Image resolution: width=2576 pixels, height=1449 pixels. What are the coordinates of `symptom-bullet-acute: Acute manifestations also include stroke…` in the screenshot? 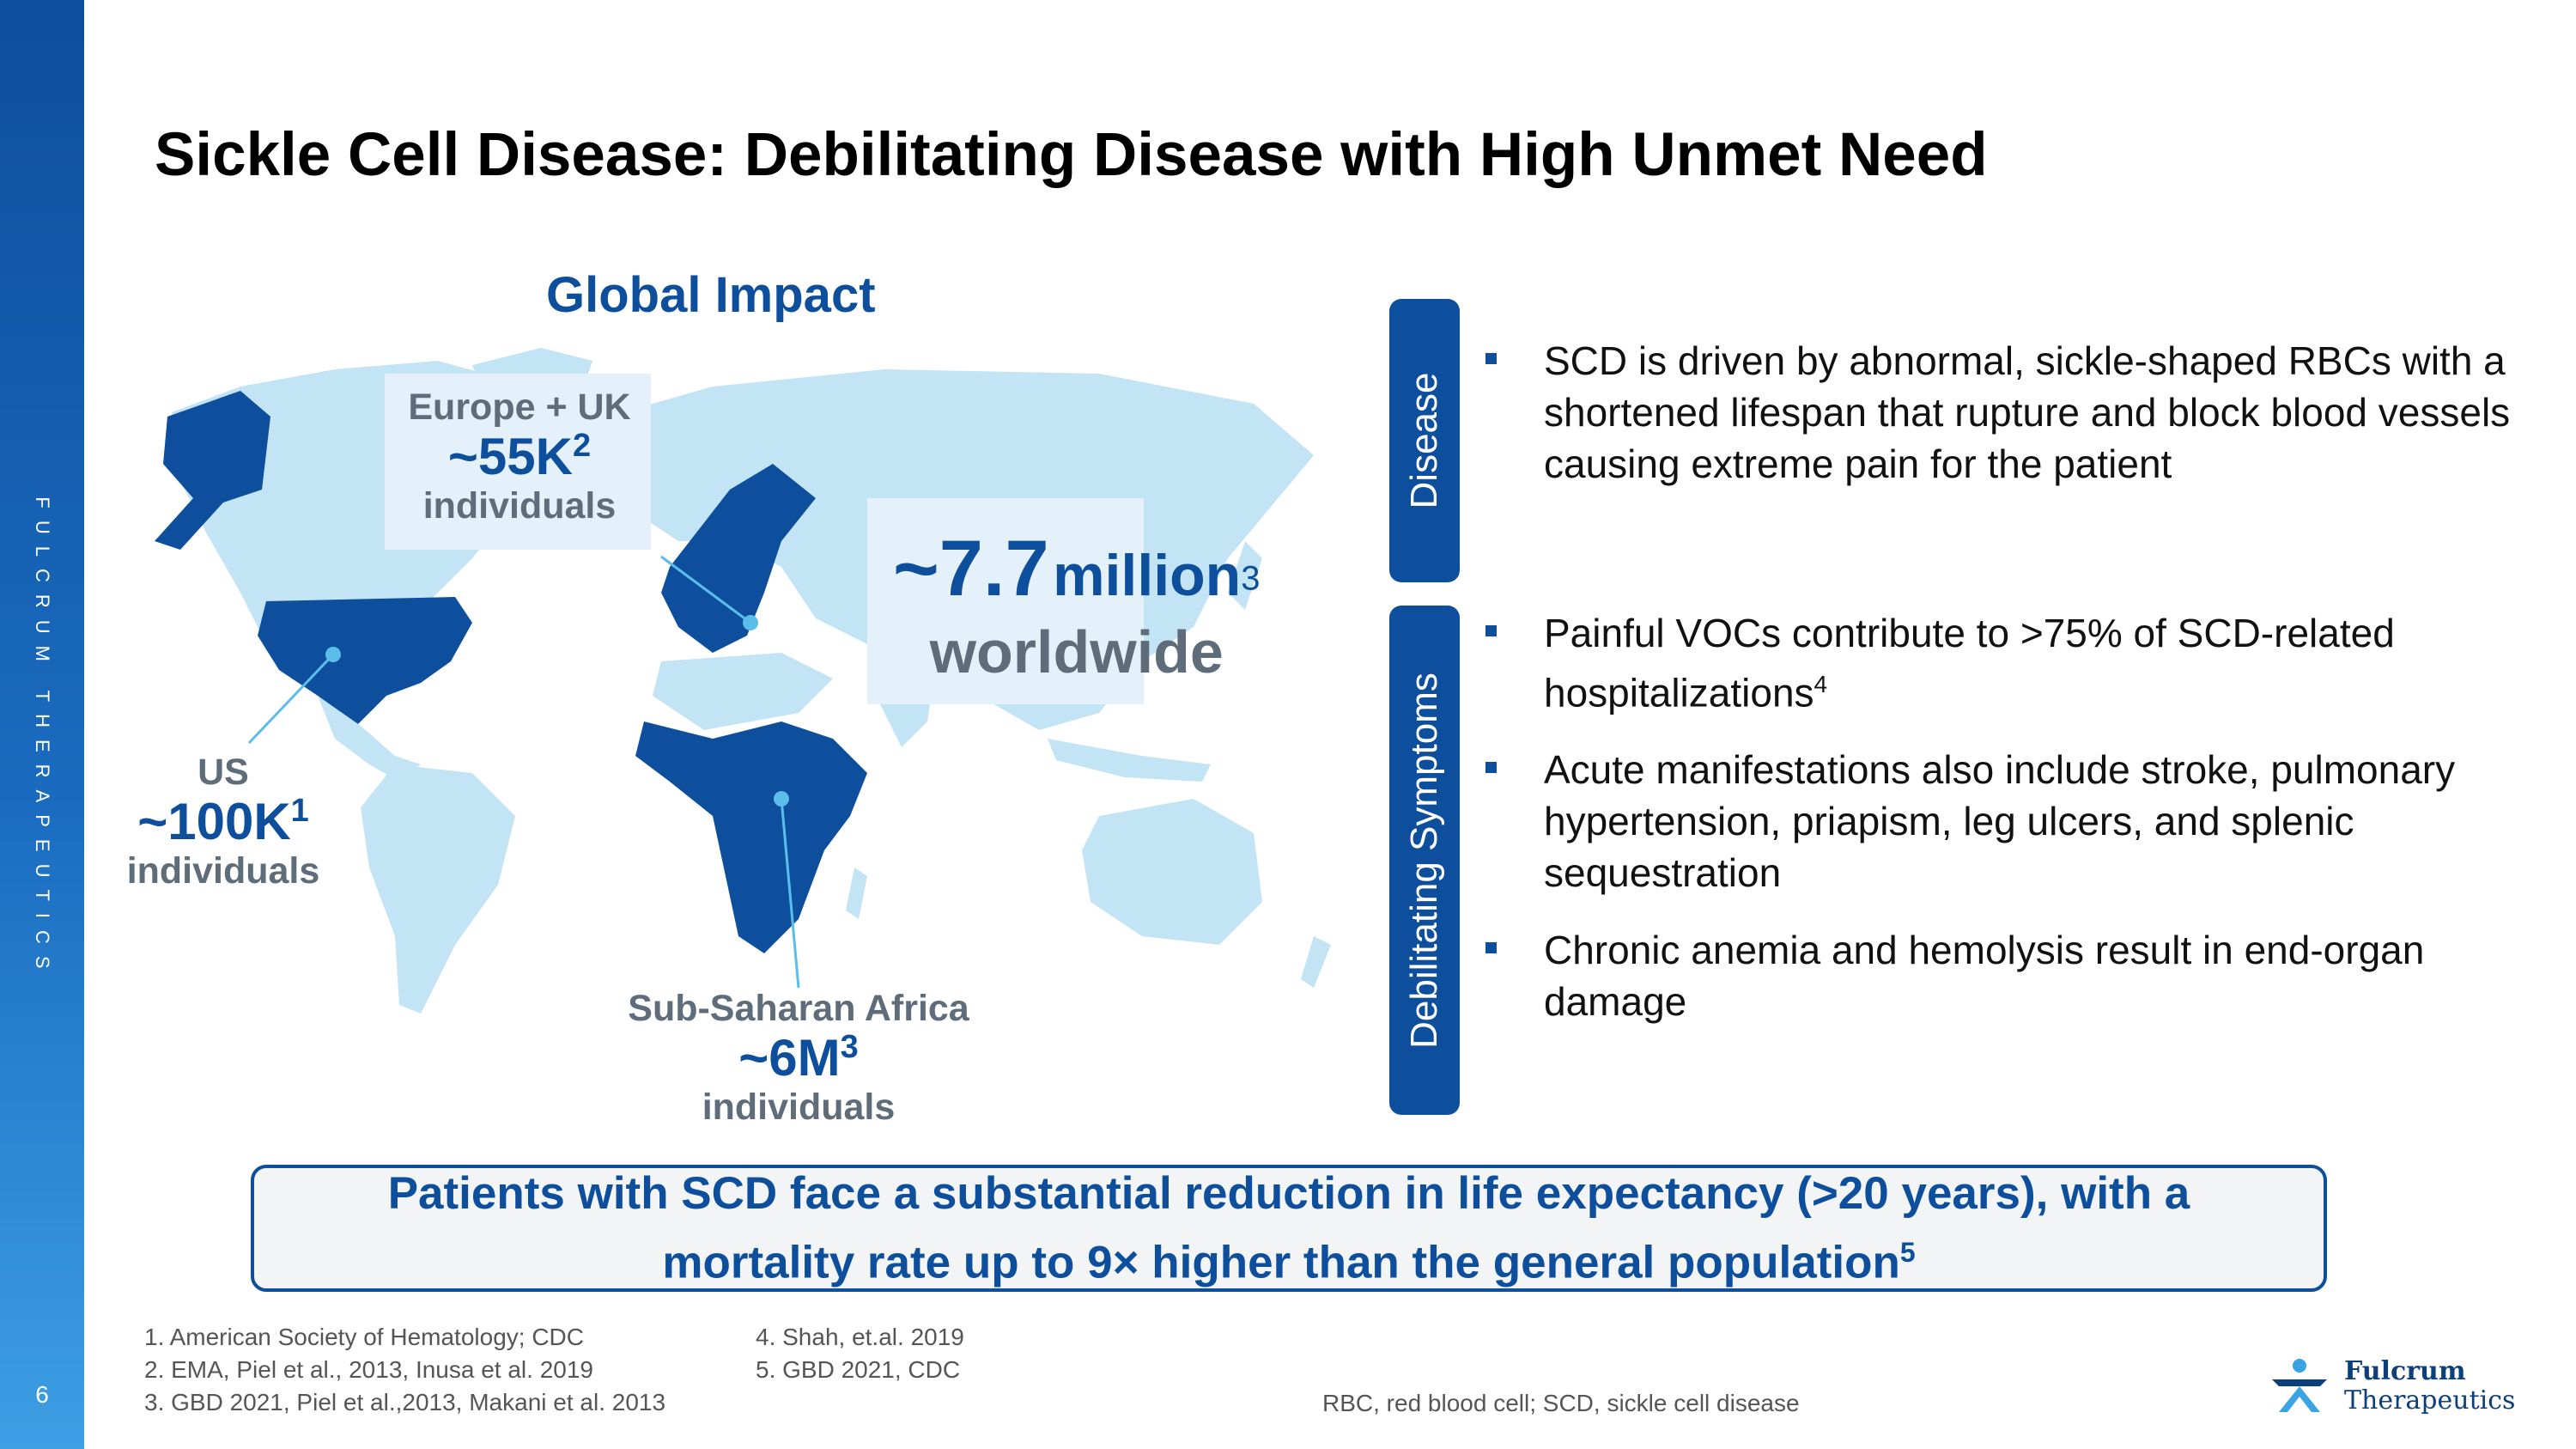 It's located at (2022, 821).